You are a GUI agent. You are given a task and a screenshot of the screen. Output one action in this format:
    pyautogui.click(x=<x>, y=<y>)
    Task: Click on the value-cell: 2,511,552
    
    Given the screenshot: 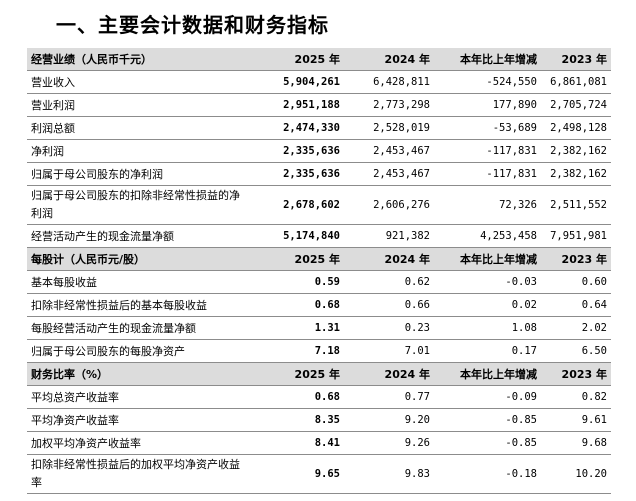 What is the action you would take?
    pyautogui.click(x=576, y=205)
    